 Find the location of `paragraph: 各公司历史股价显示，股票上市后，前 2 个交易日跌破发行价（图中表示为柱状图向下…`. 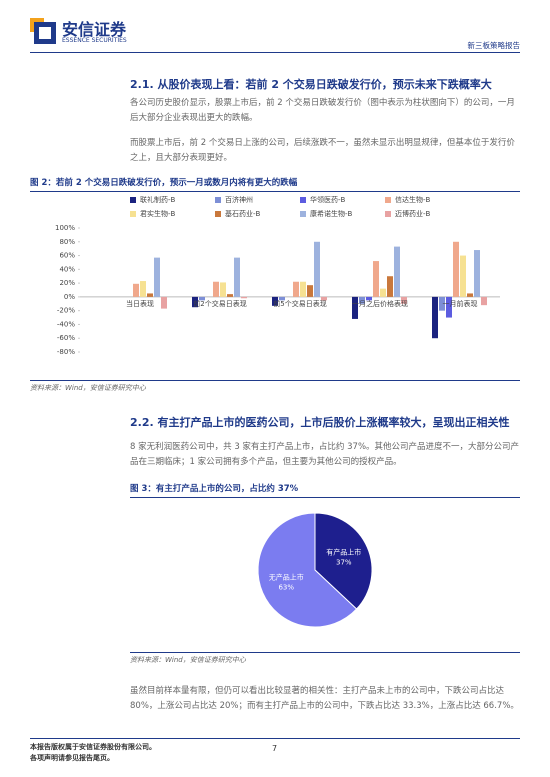

paragraph: 各公司历史股价显示，股票上市后，前 2 个交易日跌破发行价（图中表示为柱状图向下… is located at coordinates (322, 110).